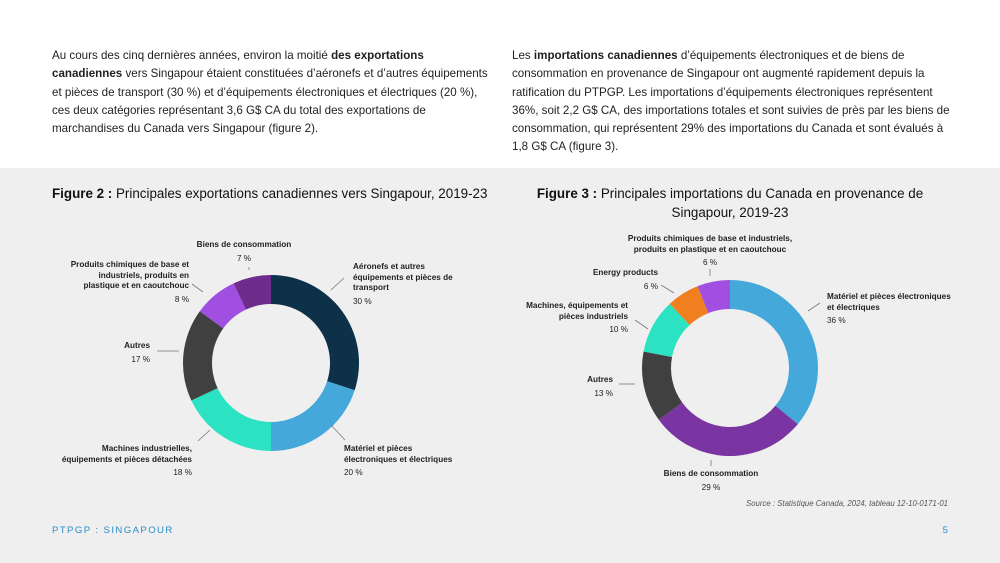  I want to click on figure-3-label: Figure 3 :, so click(567, 193).